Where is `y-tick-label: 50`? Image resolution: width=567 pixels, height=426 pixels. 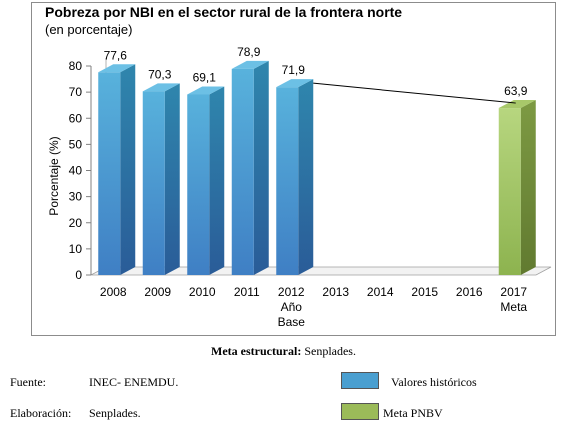 y-tick-label: 50 is located at coordinates (76, 144).